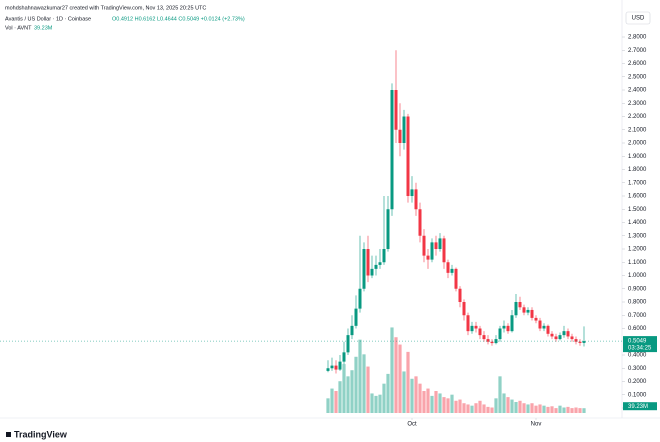  Describe the element at coordinates (637, 382) in the screenshot. I see `y-tick-label: 0.2000` at that location.